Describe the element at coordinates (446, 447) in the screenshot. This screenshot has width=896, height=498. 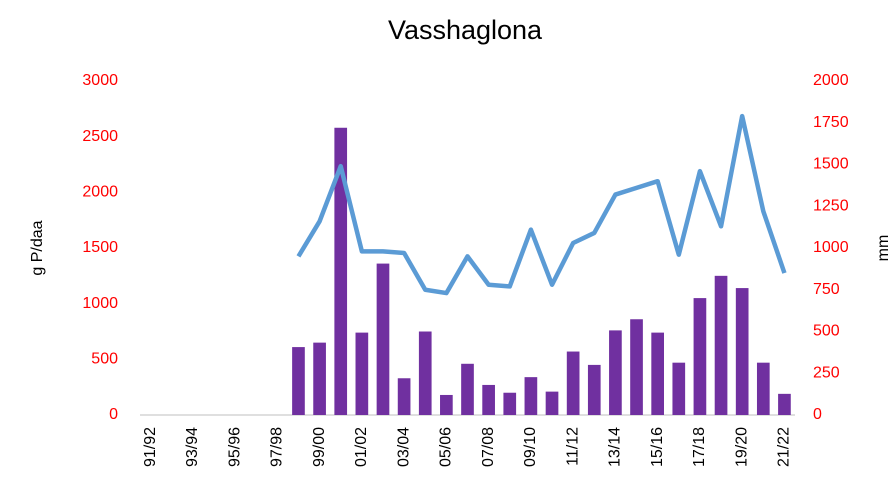
I see `x-tick-label: 05/06` at that location.